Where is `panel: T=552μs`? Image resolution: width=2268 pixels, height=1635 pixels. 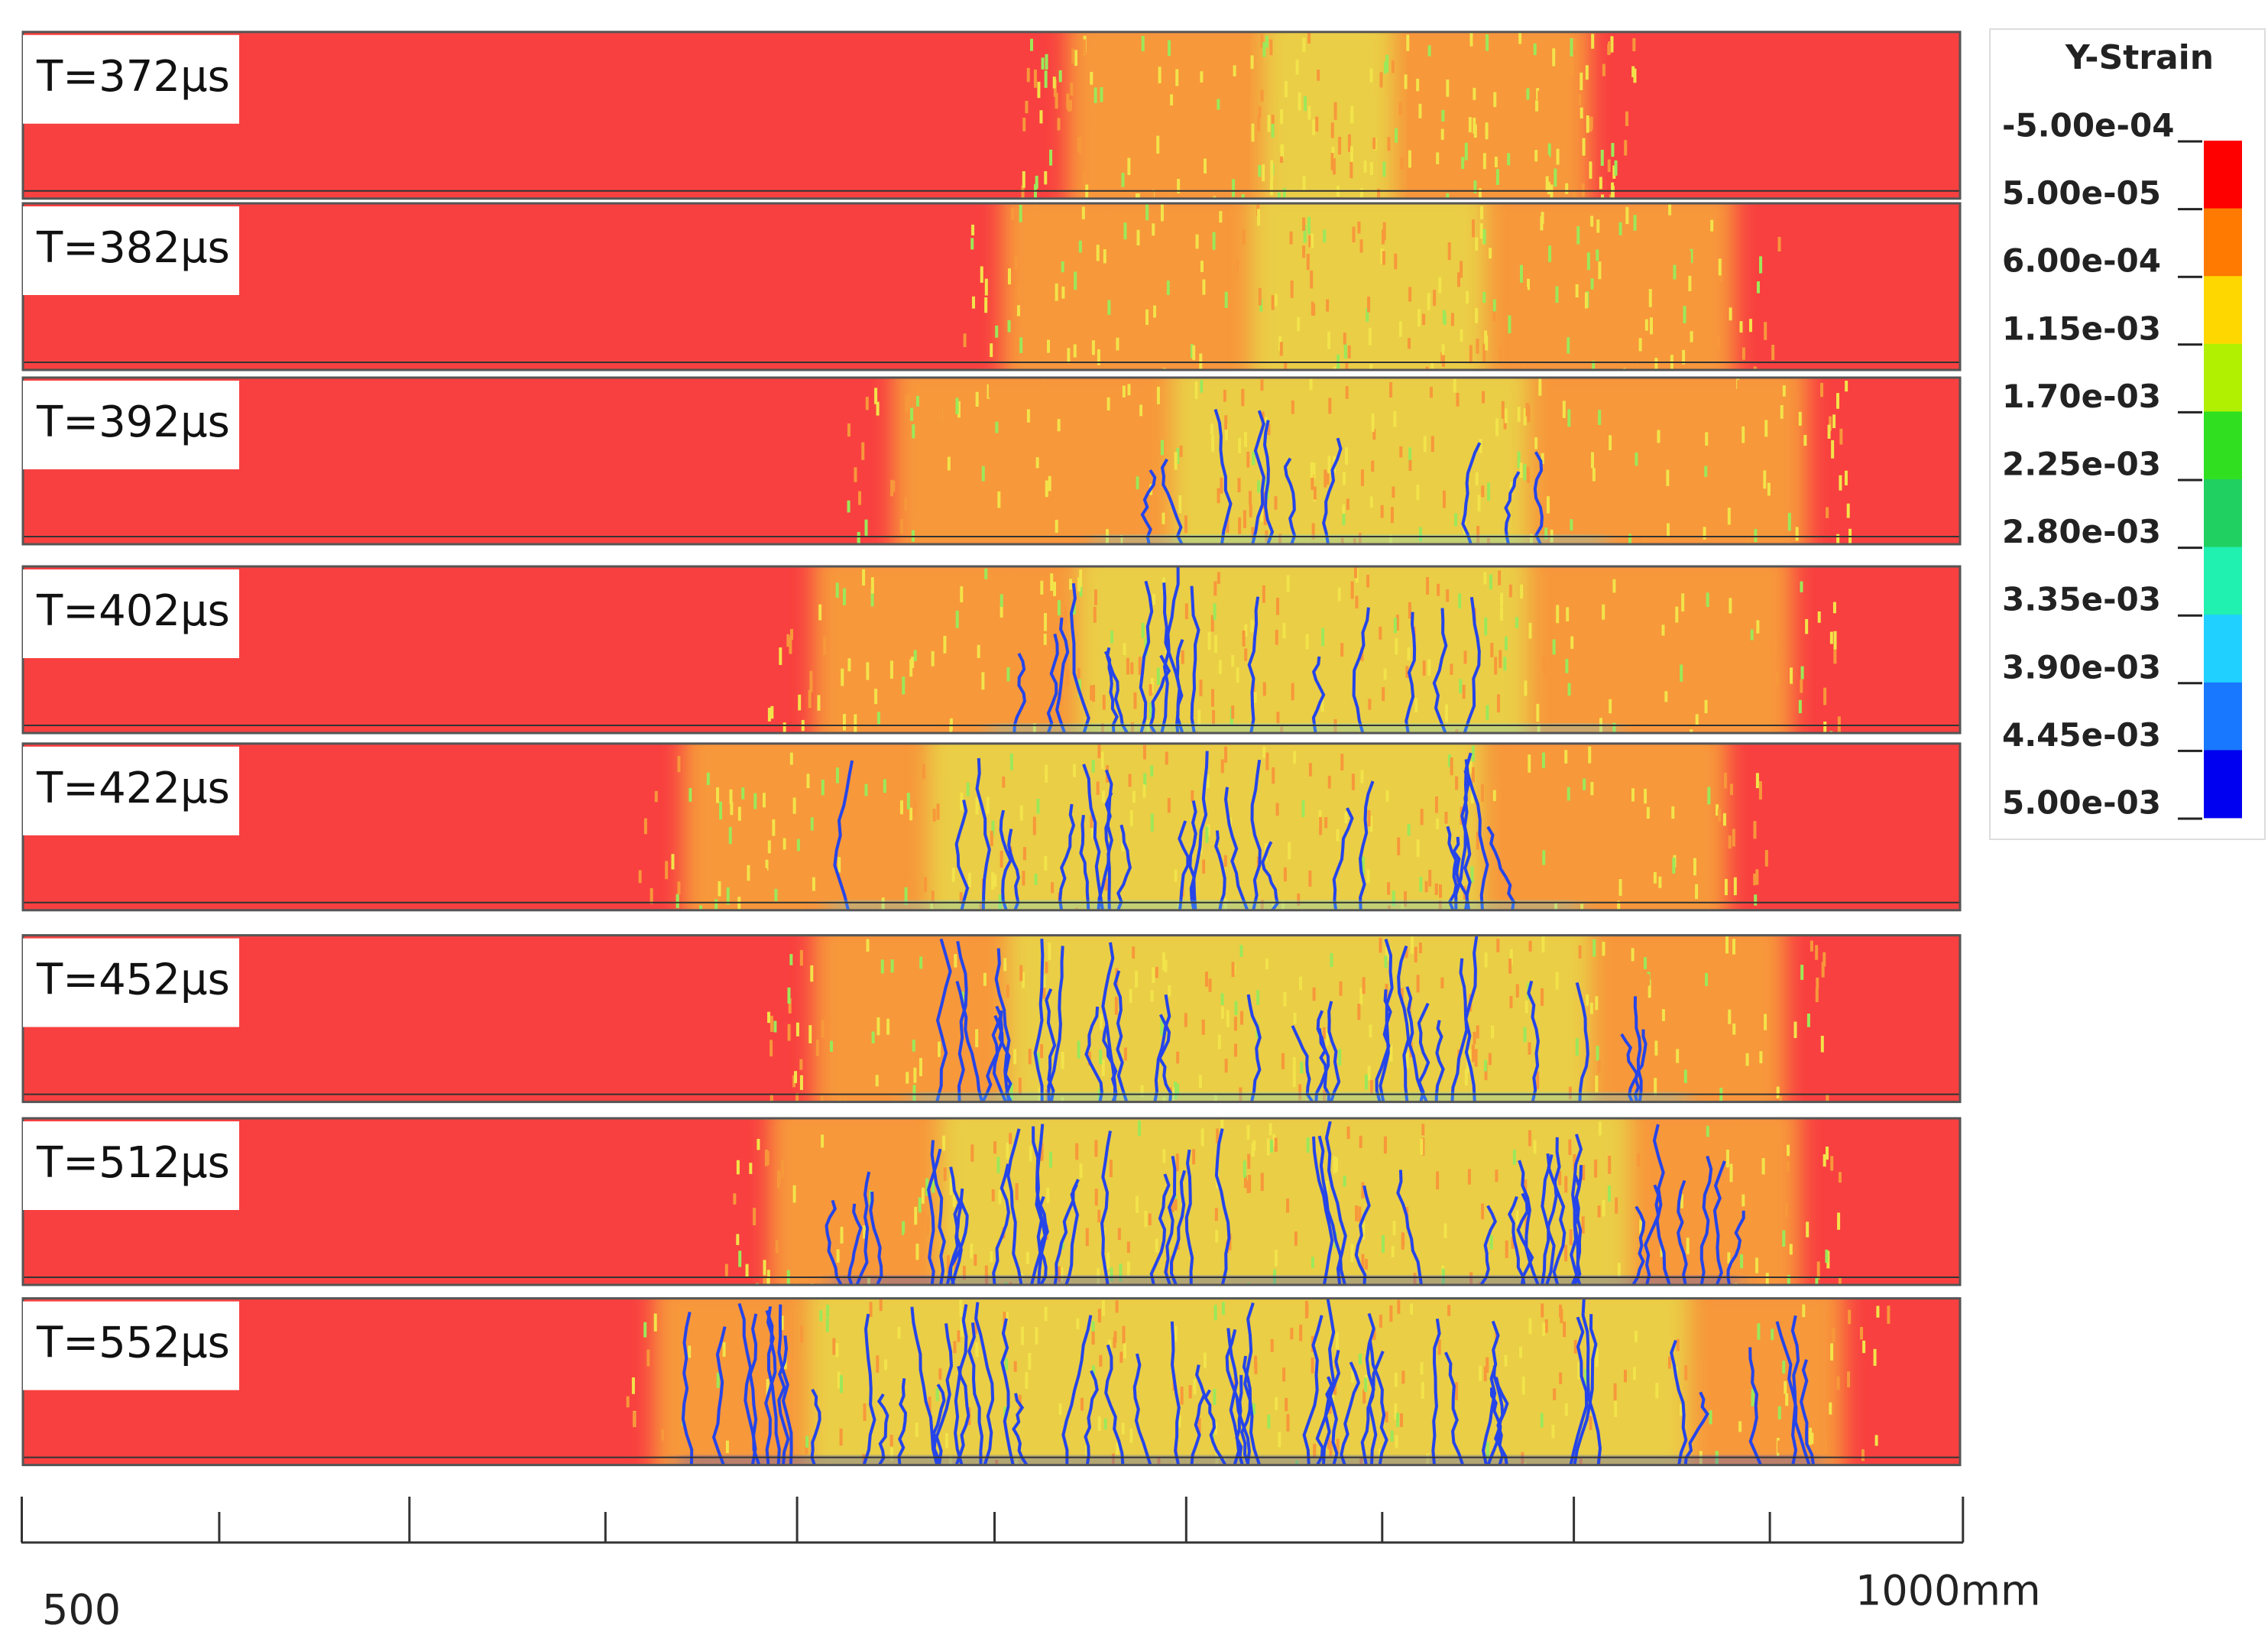
panel: T=552μs is located at coordinates (991, 1382).